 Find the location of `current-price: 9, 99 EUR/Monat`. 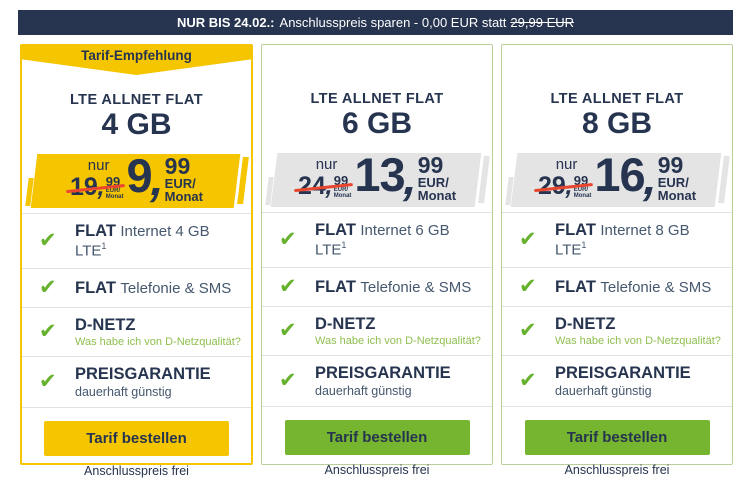

current-price: 9, 99 EUR/Monat is located at coordinates (164, 177).